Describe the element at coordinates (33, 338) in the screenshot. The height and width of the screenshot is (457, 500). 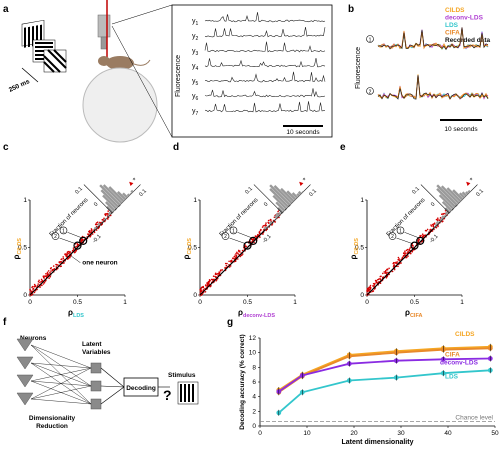
I see `neurons-label: Neurons` at that location.